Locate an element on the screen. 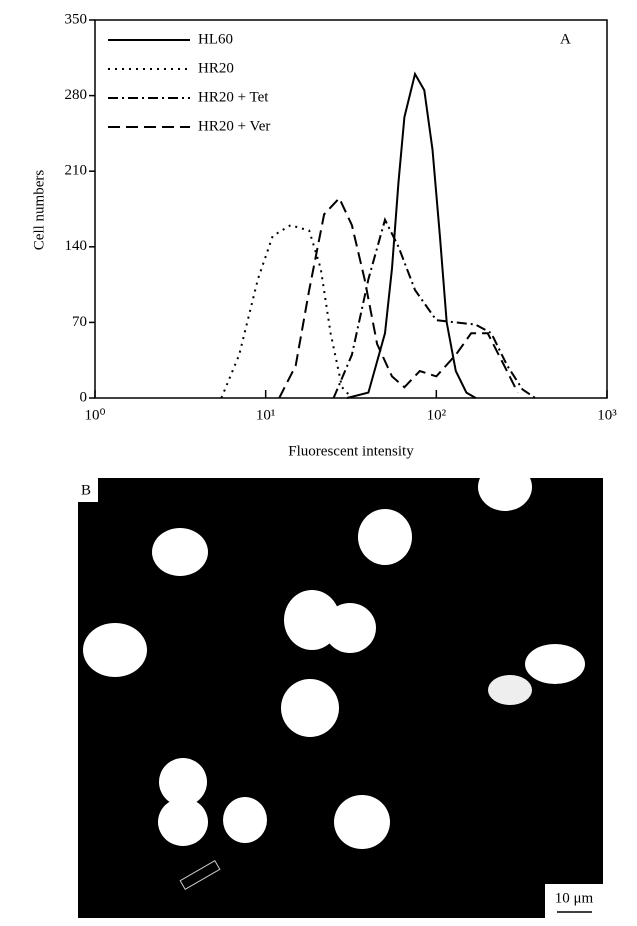 Image resolution: width=637 pixels, height=926 pixels. y-tick-label: 280 is located at coordinates (76, 95).